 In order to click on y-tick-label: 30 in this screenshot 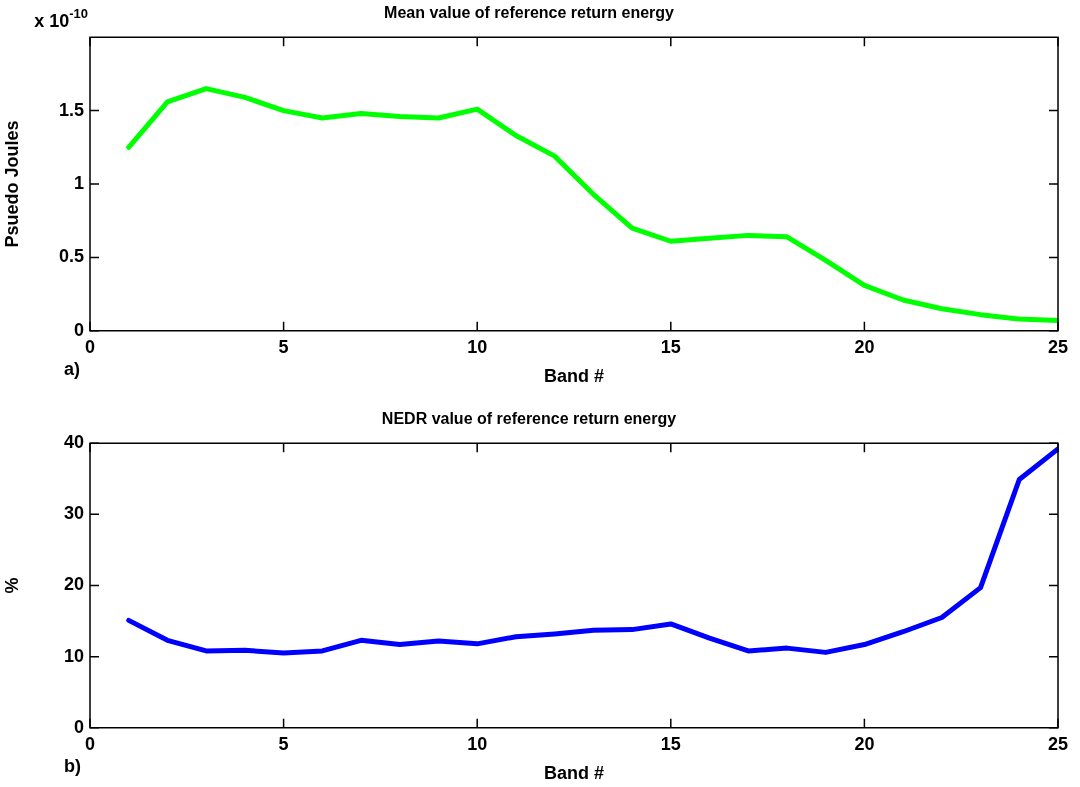, I will do `click(73, 513)`.